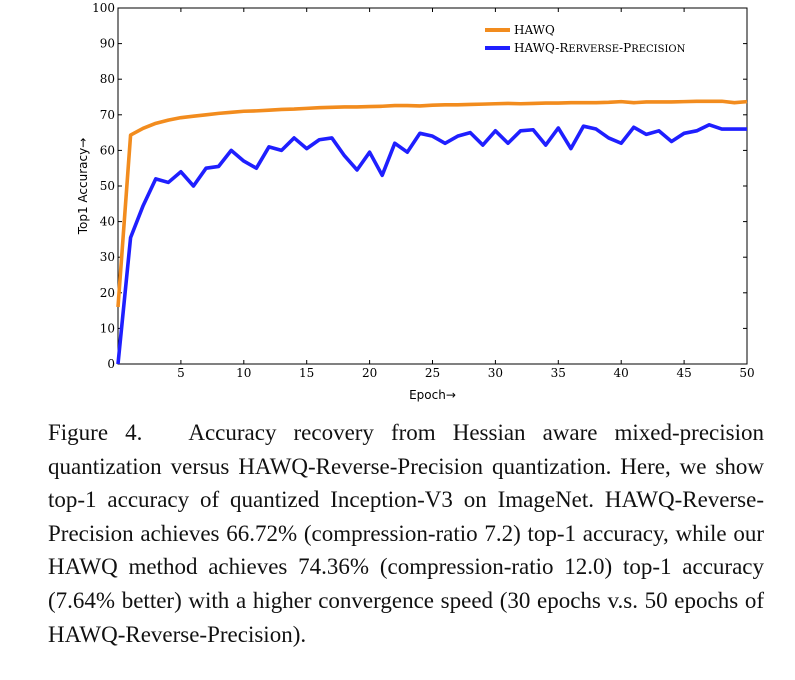  I want to click on y-tick-label: 50, so click(107, 186).